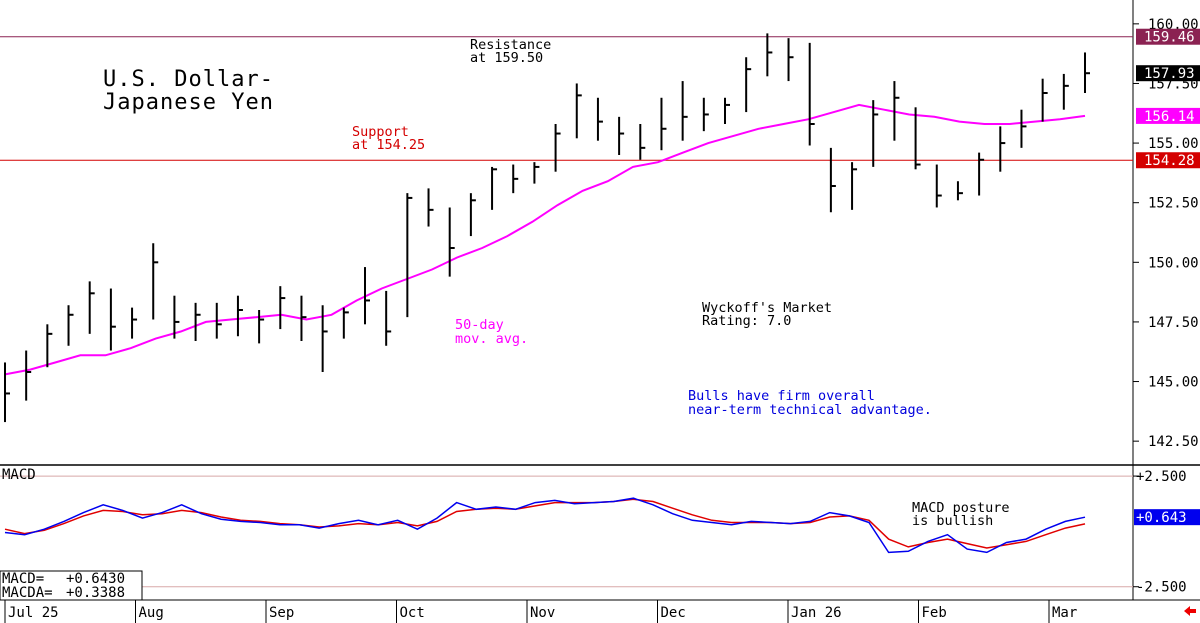 This screenshot has width=1200, height=623. I want to click on last-price-tag-bg, so click(1168, 73).